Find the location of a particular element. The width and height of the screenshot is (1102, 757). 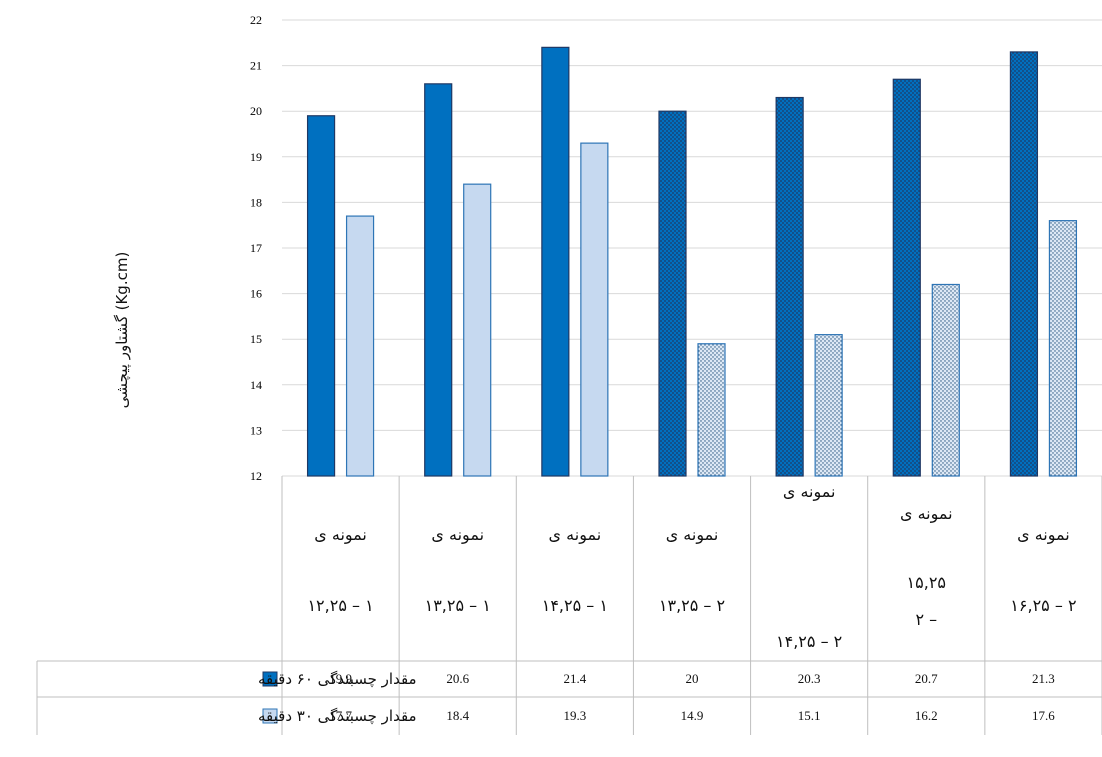

category-label: ۲ – ۱۳,۲۵ is located at coordinates (692, 605).